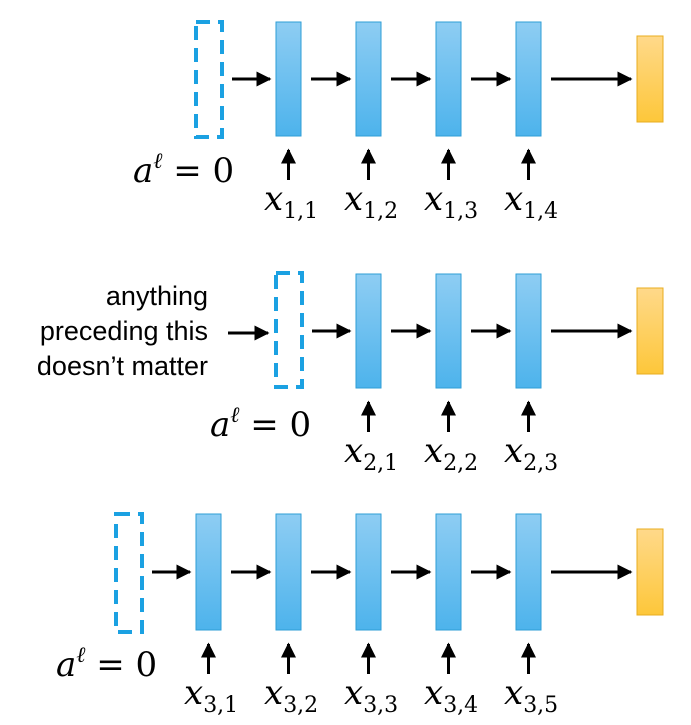 This screenshot has width=691, height=725. What do you see at coordinates (211, 695) in the screenshot?
I see `input-label: x3,1` at bounding box center [211, 695].